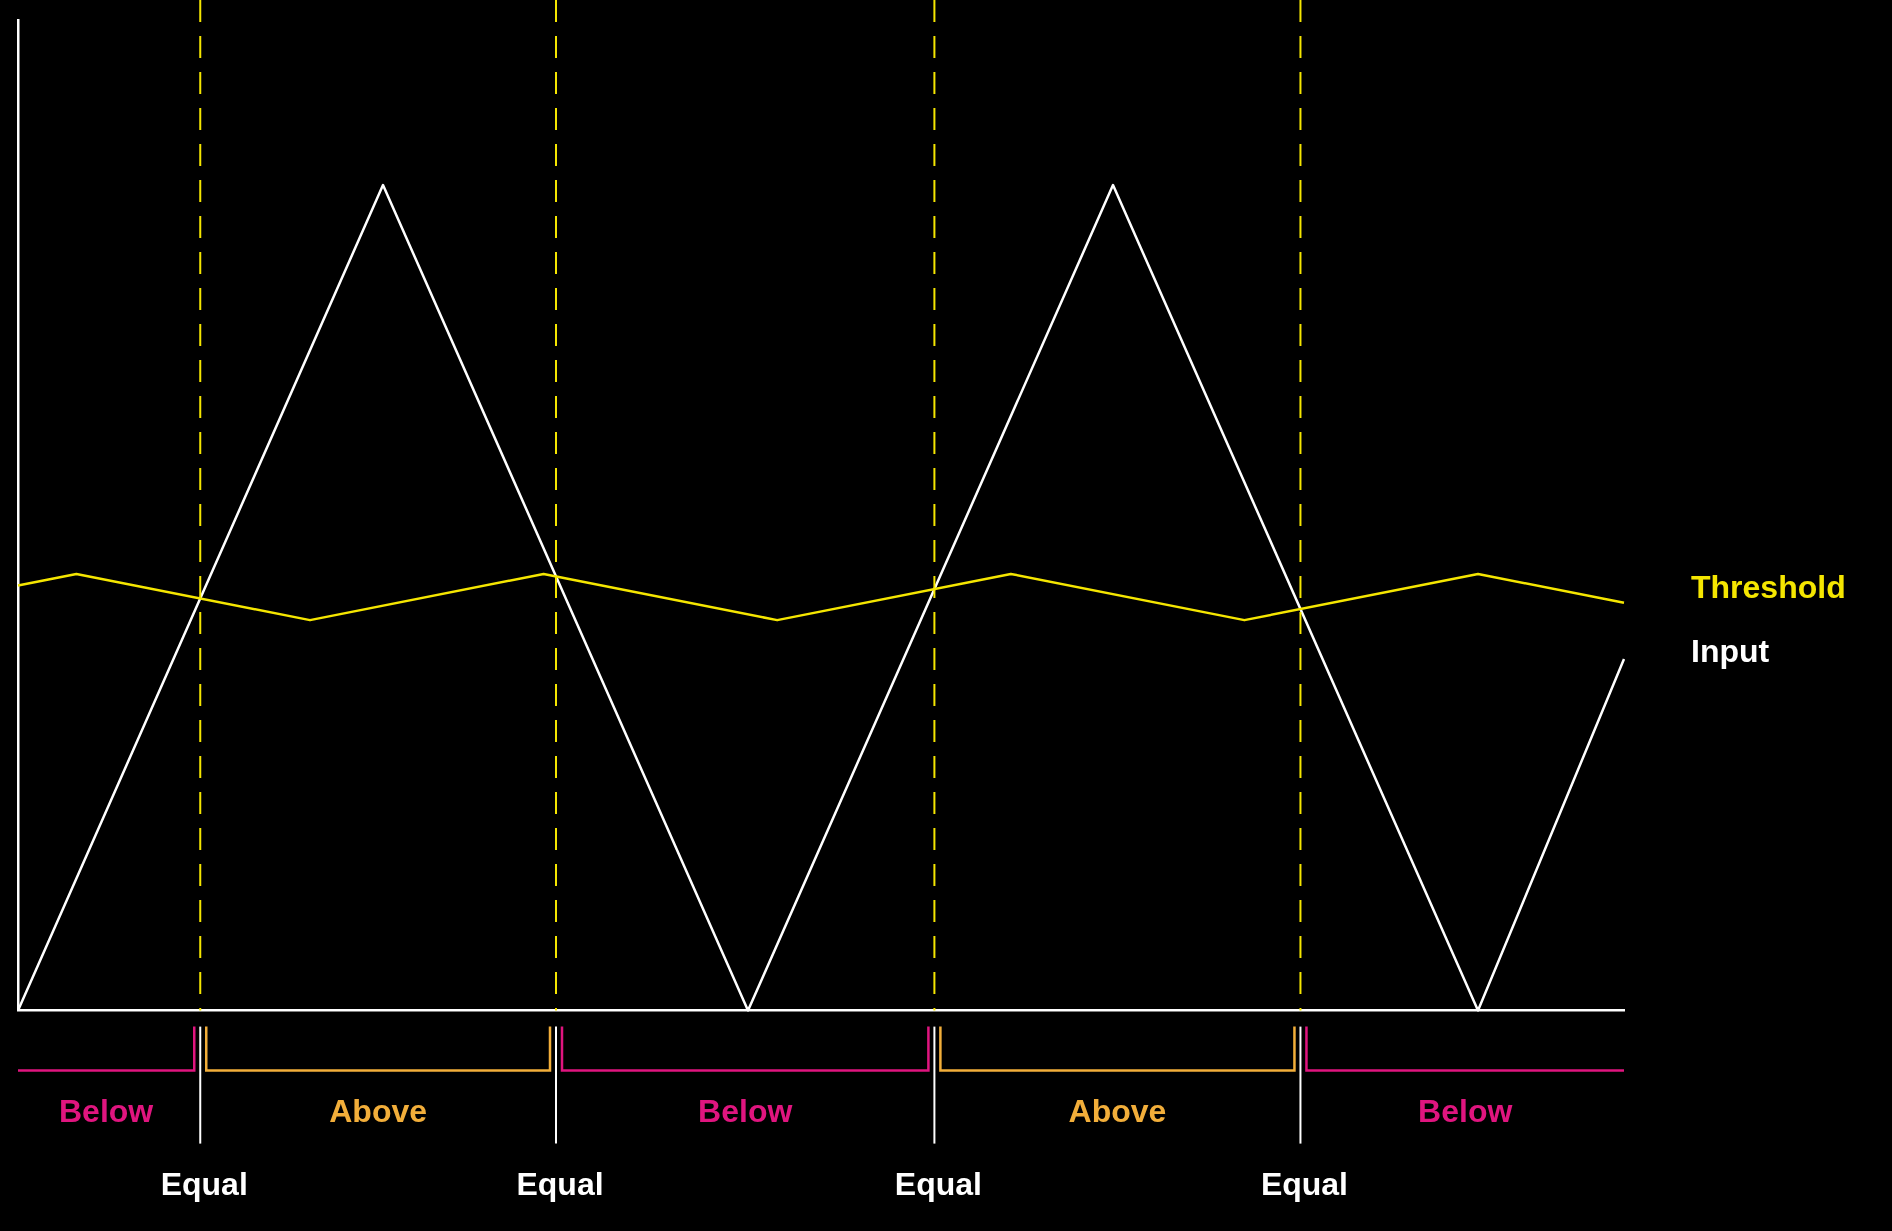  What do you see at coordinates (1768, 586) in the screenshot?
I see `text: Threshold` at bounding box center [1768, 586].